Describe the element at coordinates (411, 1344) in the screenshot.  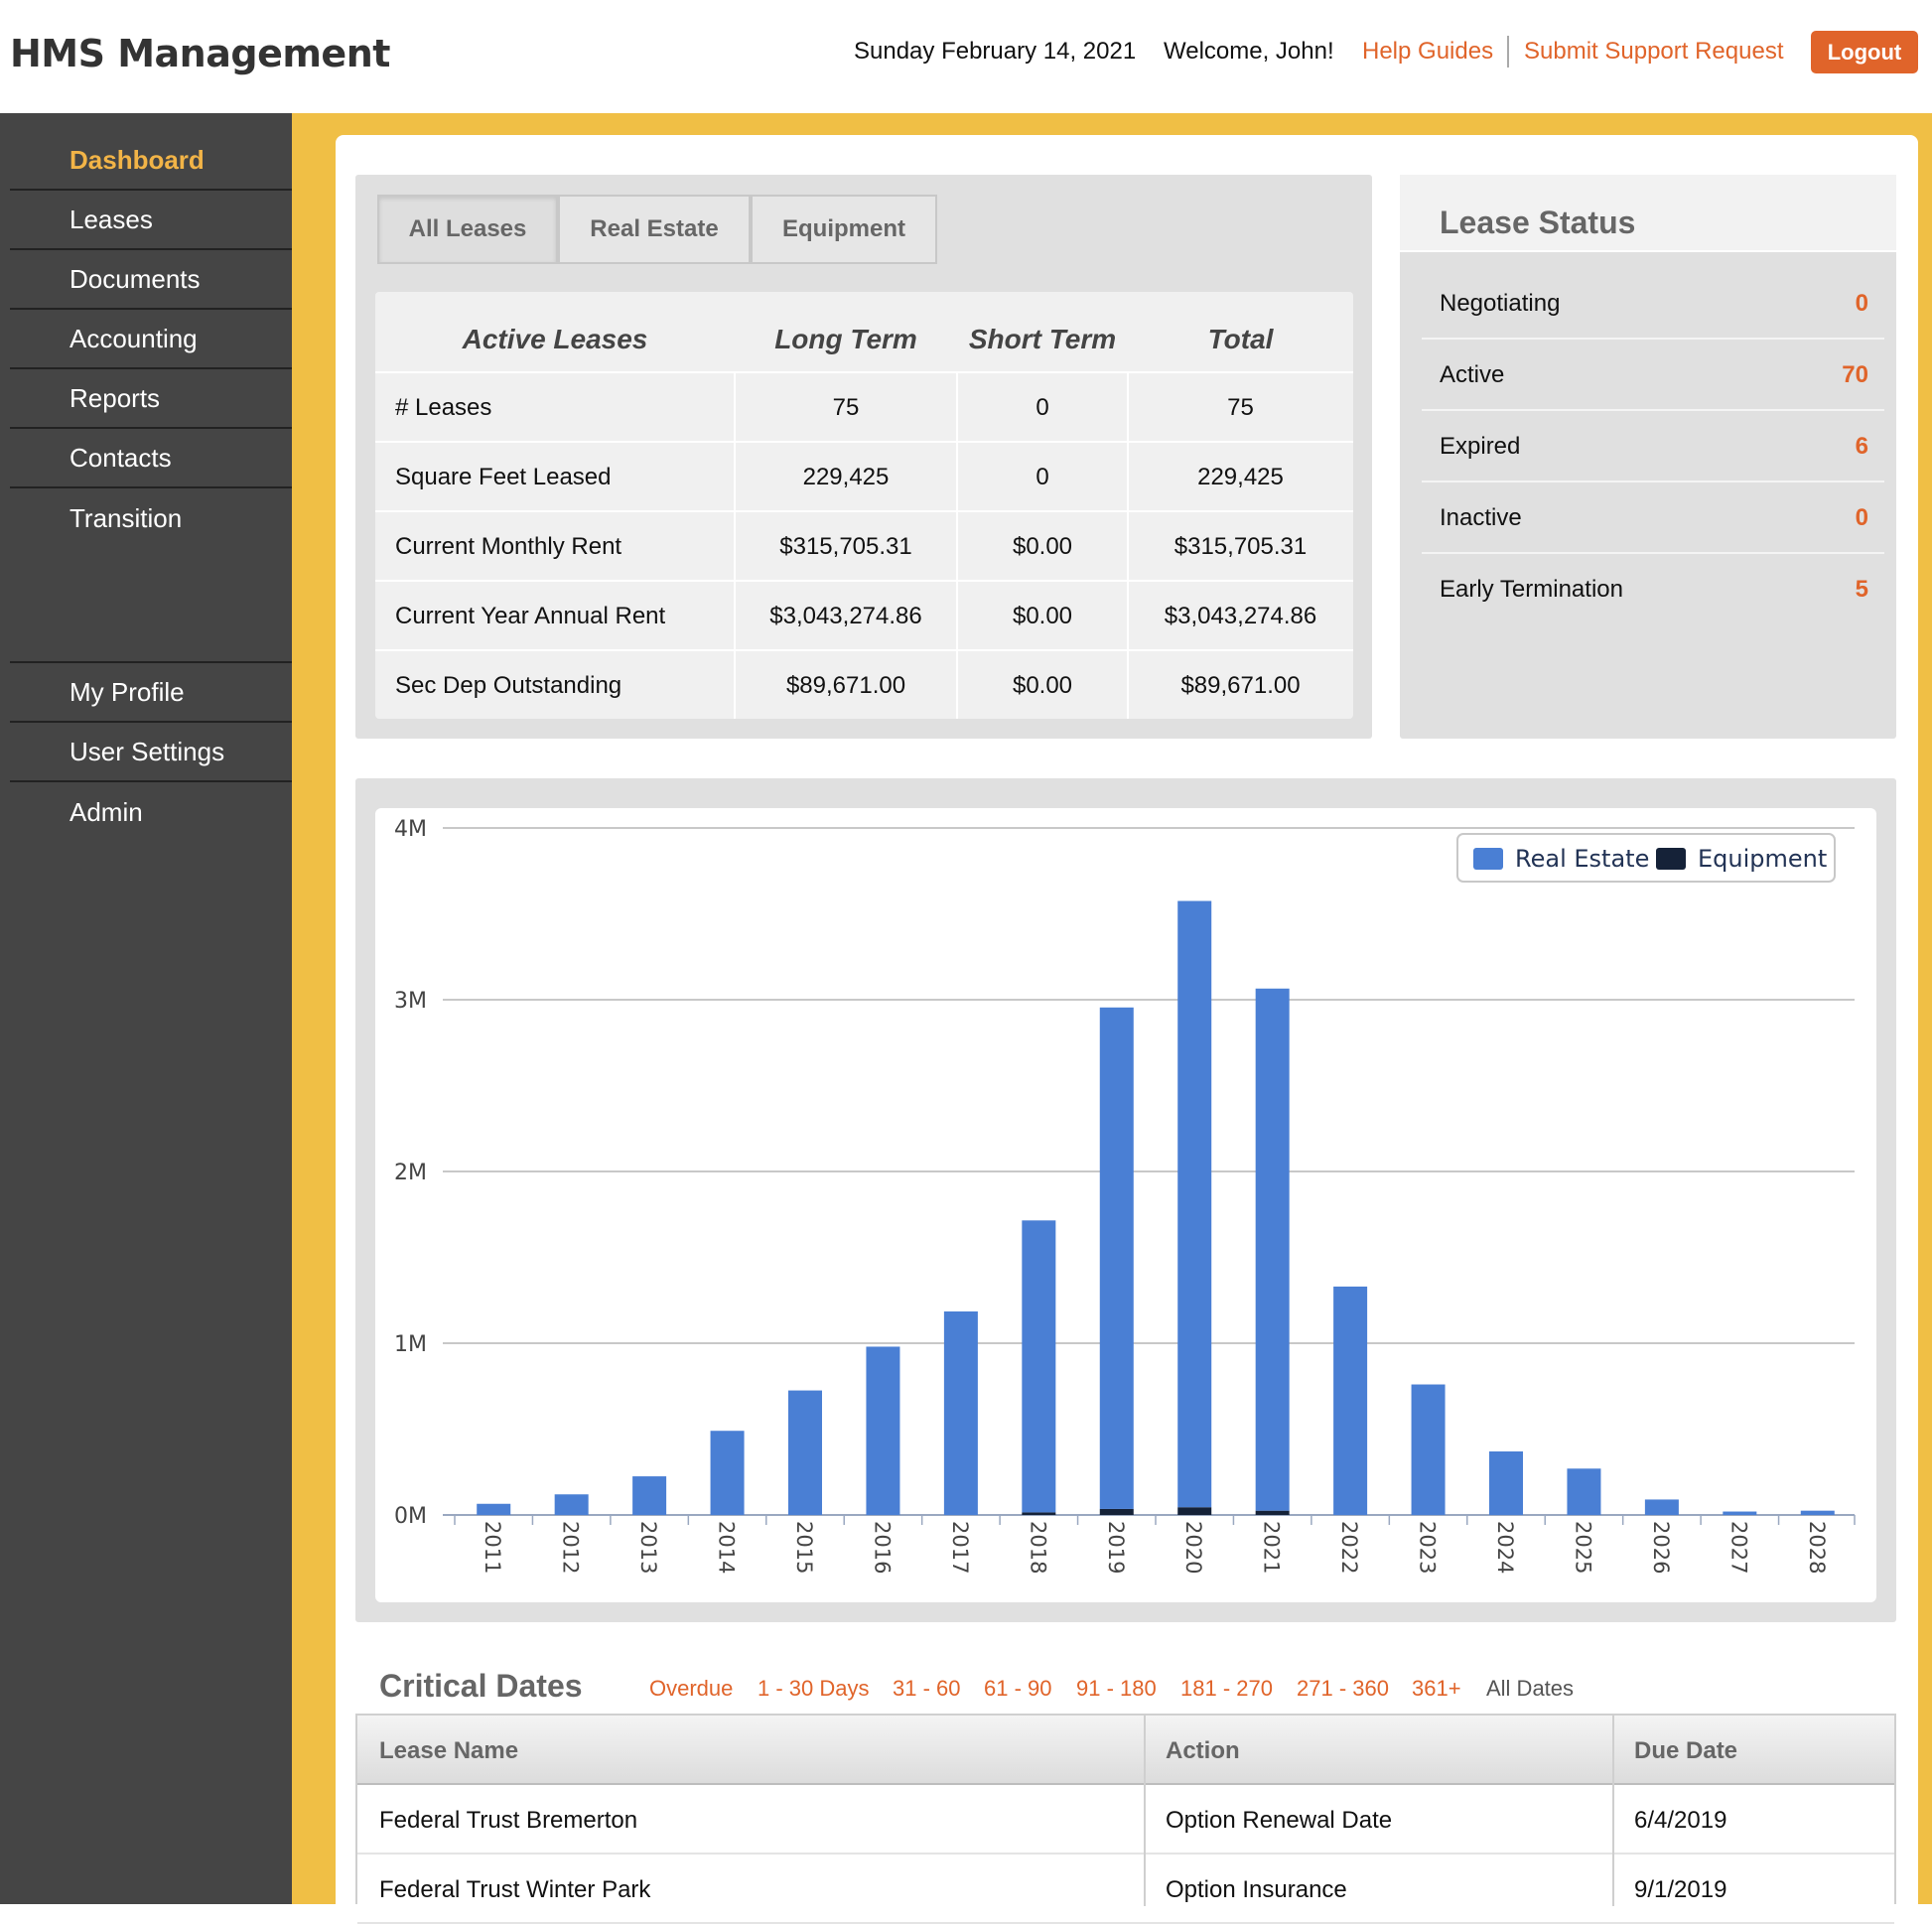
I see `y-tick-label: 1M` at that location.